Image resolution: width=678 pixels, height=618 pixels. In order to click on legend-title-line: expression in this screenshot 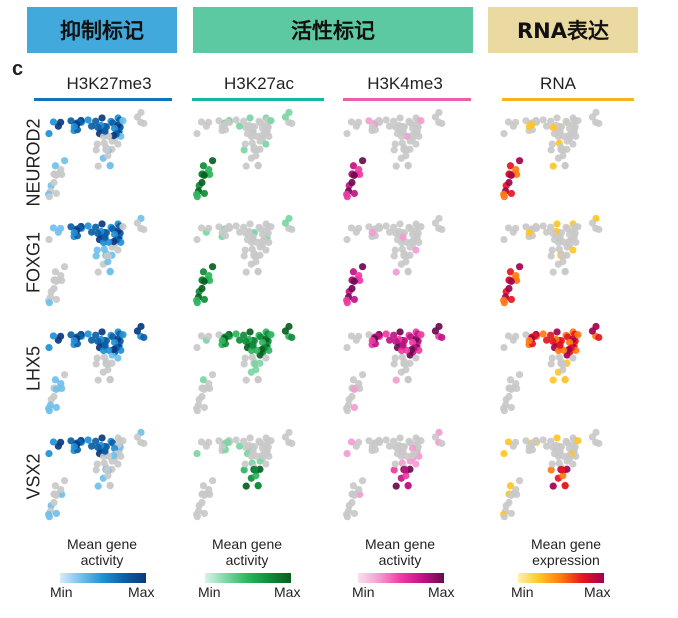, I will do `click(566, 560)`.